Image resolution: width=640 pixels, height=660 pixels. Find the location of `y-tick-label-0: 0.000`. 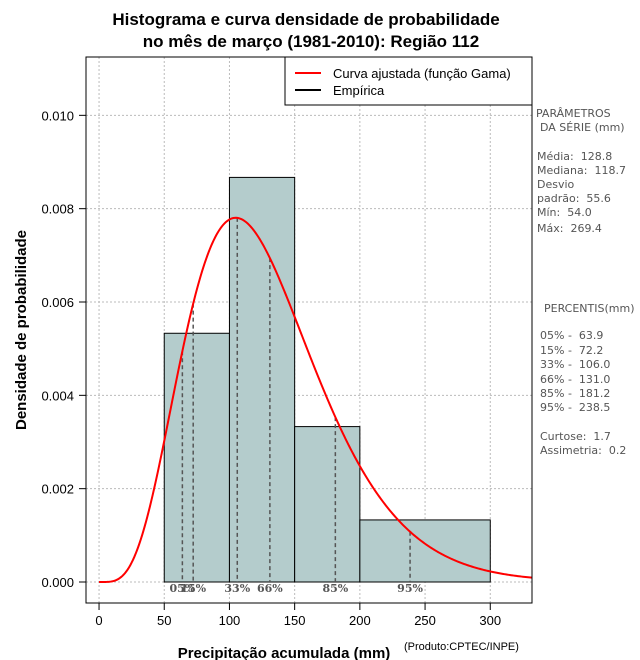

y-tick-label-0: 0.000 is located at coordinates (57, 582).